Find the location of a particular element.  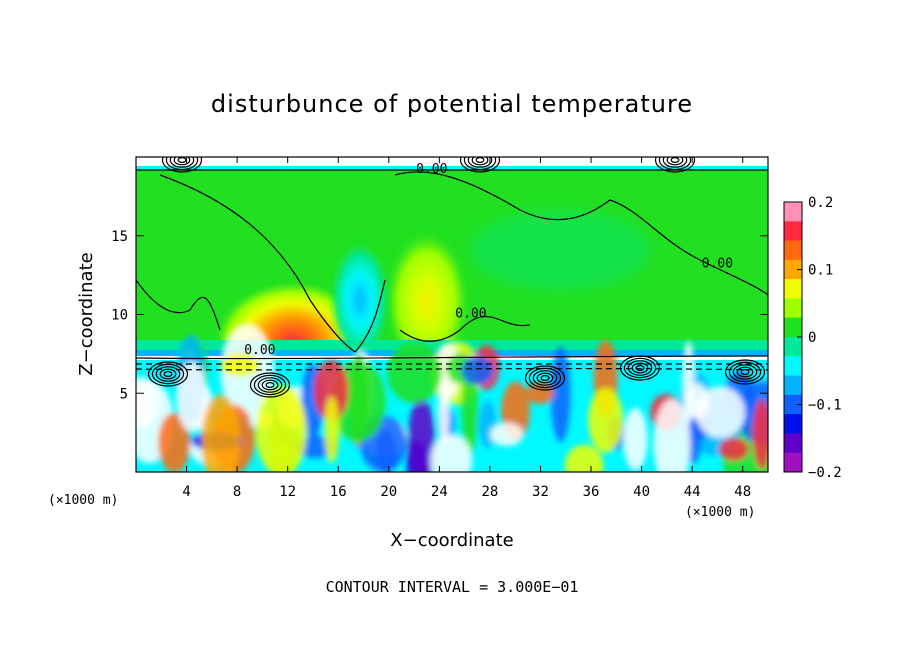

x-tick-label: 8 is located at coordinates (237, 492).